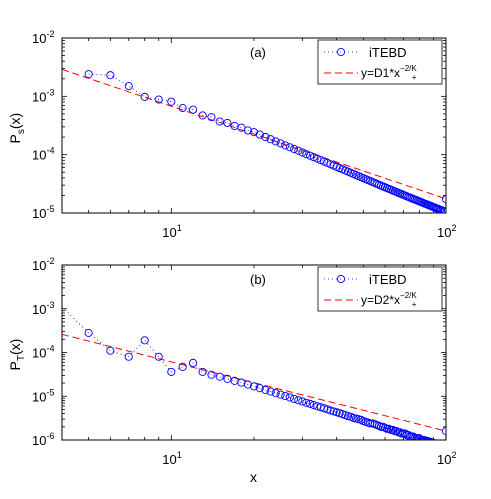 This screenshot has width=491, height=499. Describe the element at coordinates (43, 308) in the screenshot. I see `y-tick-label: 10⁻³` at that location.